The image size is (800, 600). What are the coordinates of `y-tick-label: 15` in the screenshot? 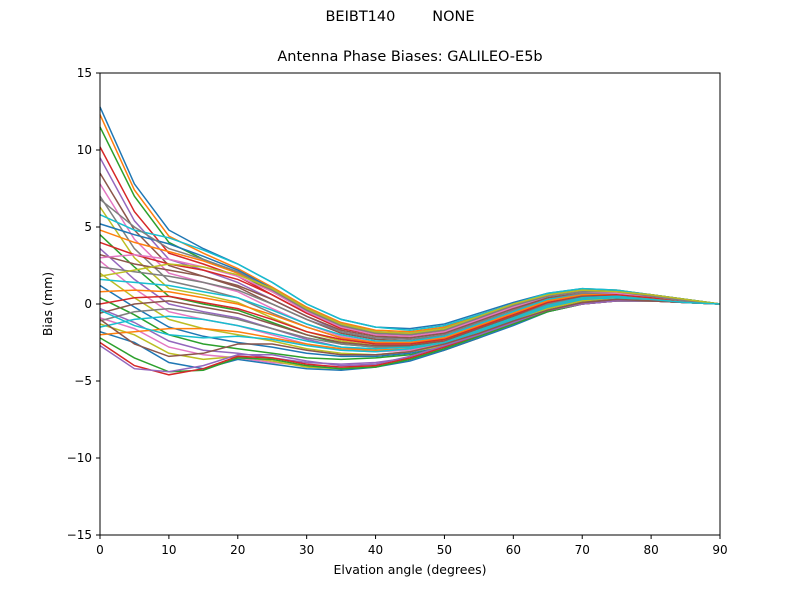 It's located at (84, 73).